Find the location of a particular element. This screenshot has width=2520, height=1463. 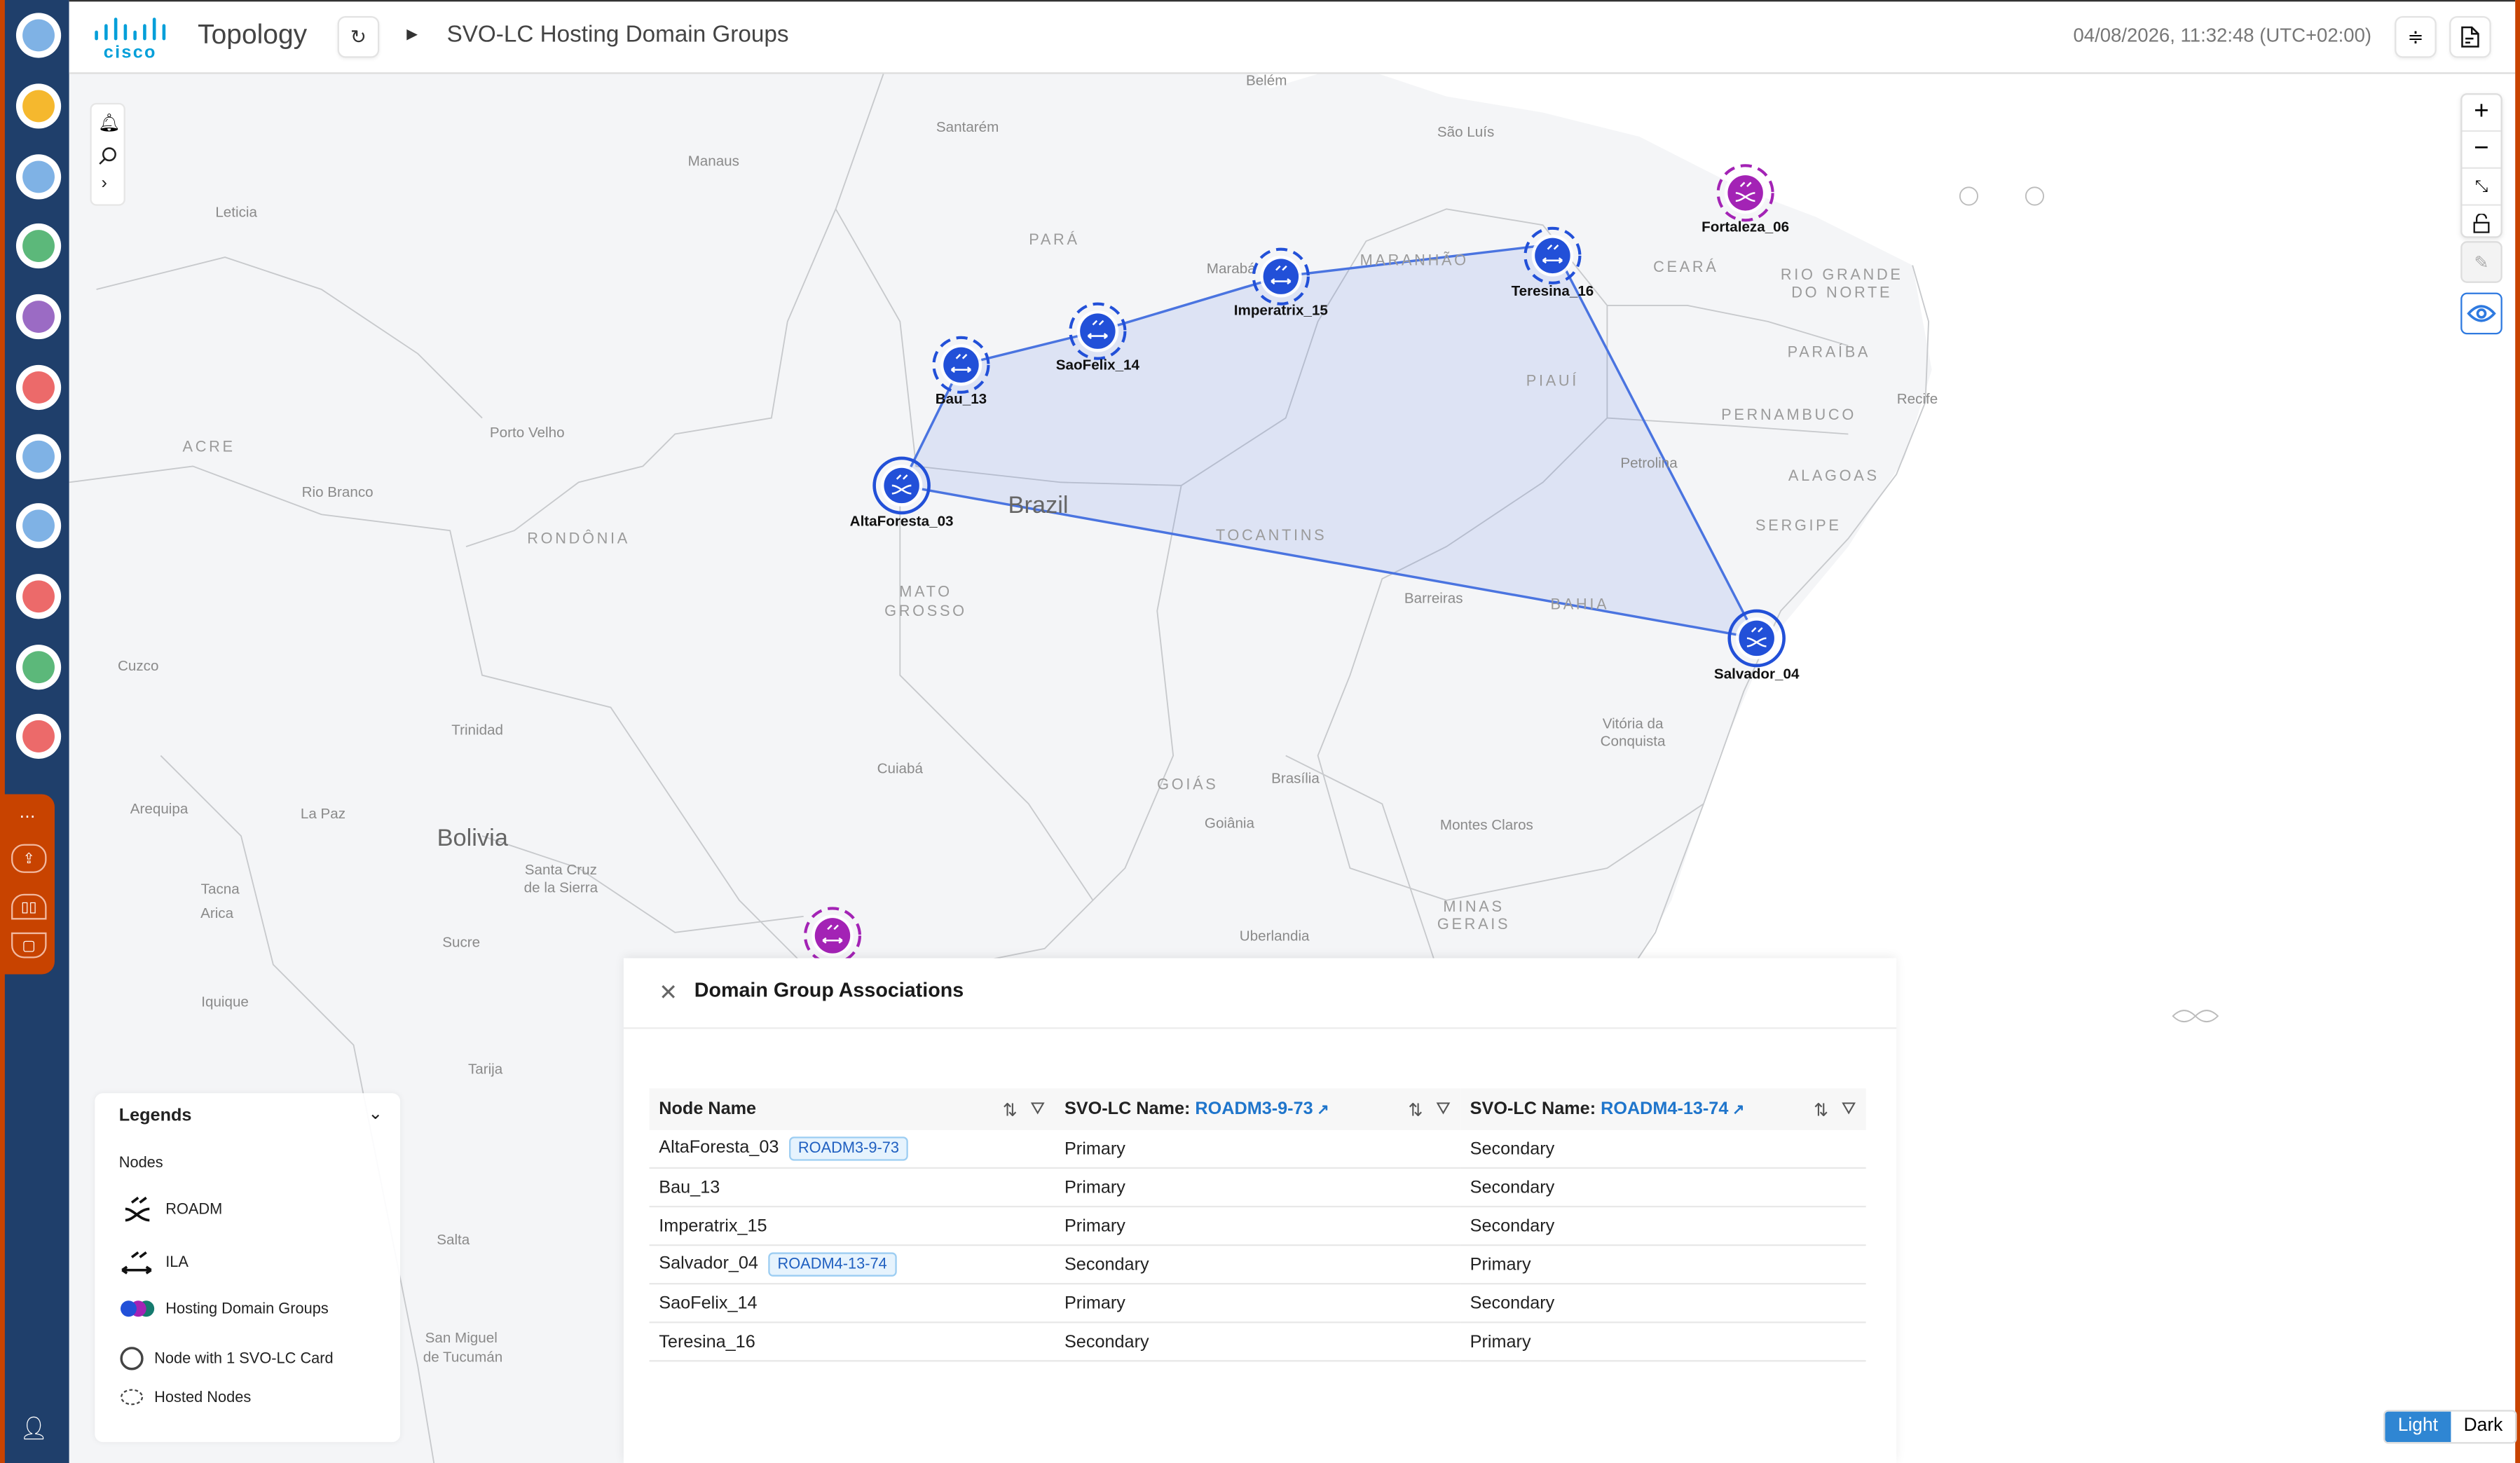

window-edge is located at coordinates (2517, 731).